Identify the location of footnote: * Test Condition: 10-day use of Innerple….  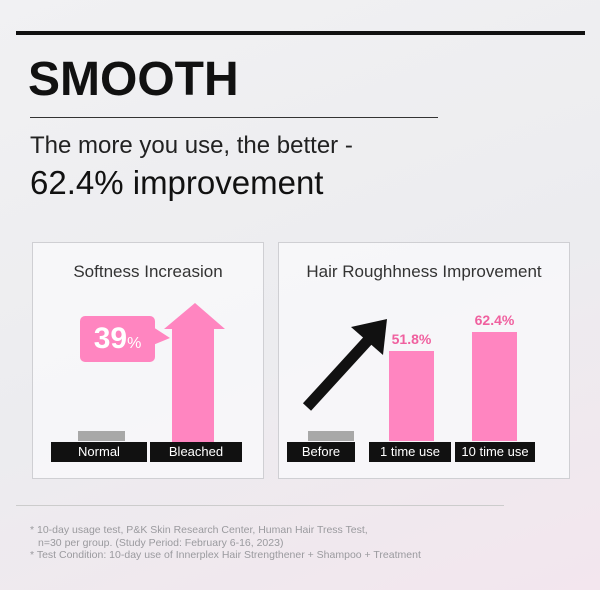
(225, 555).